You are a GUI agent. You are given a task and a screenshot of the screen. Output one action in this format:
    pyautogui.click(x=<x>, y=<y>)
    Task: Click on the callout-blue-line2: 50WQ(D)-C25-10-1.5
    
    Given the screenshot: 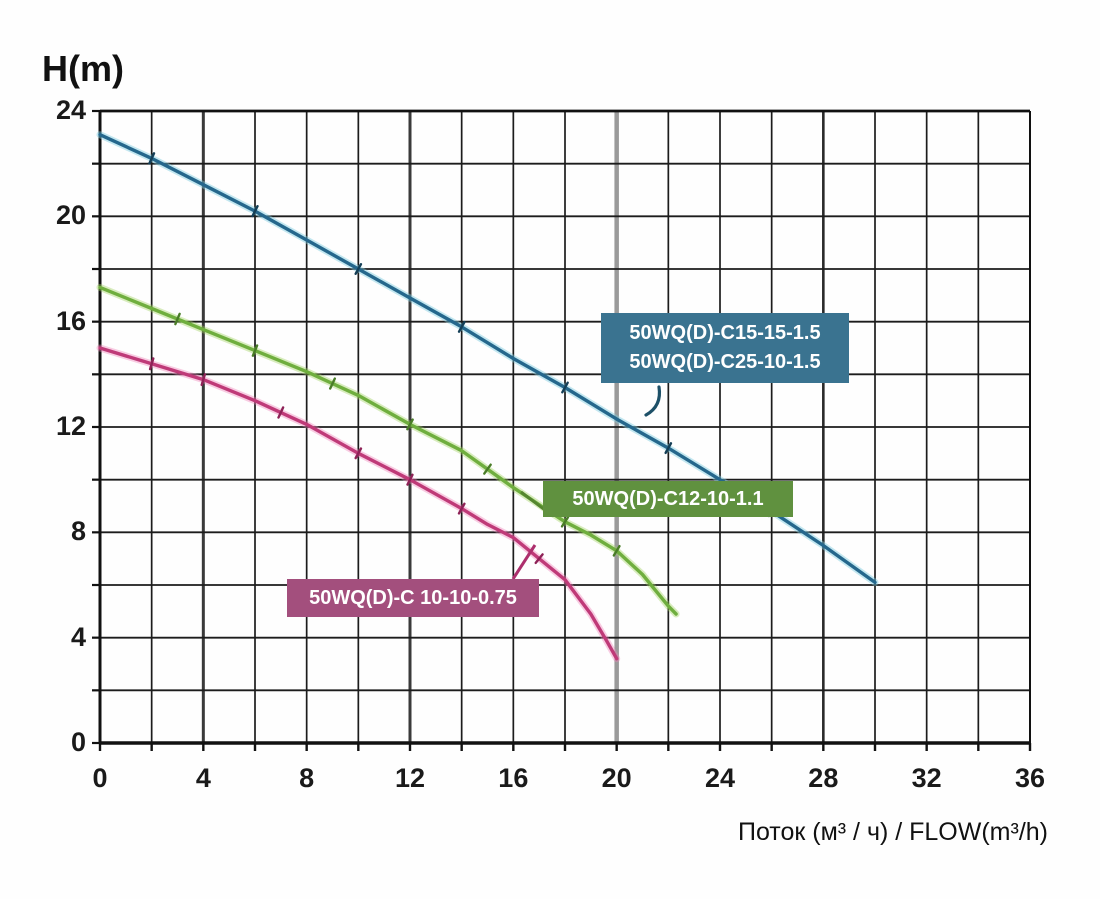 What is the action you would take?
    pyautogui.click(x=725, y=362)
    